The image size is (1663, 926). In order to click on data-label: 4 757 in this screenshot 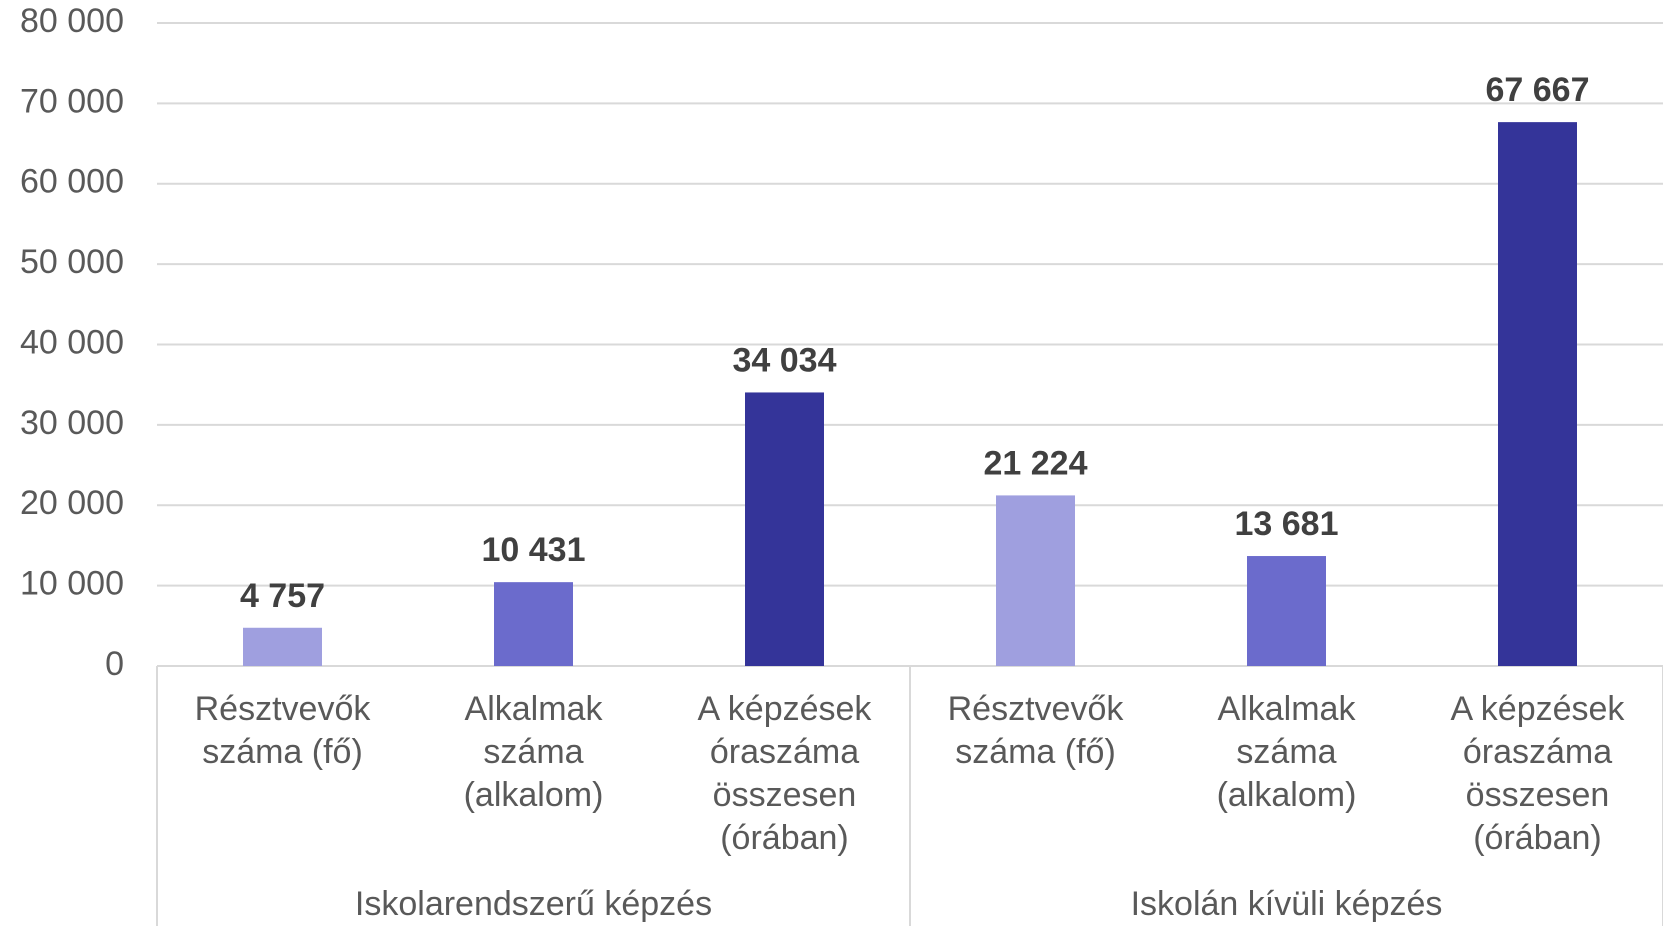, I will do `click(282, 596)`.